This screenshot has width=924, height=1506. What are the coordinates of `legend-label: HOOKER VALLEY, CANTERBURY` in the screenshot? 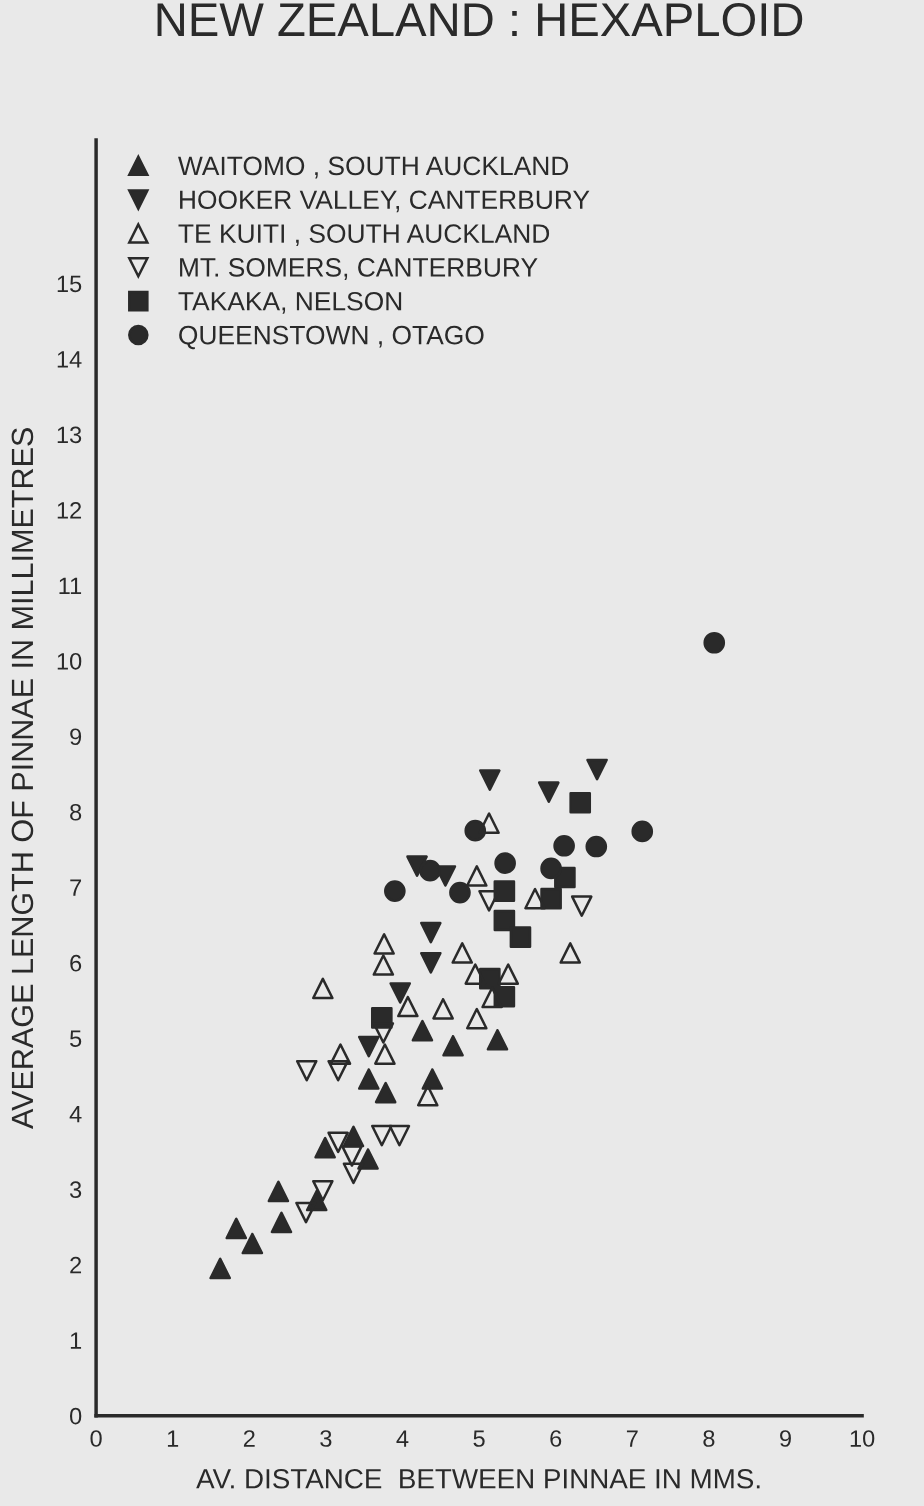 It's located at (385, 201).